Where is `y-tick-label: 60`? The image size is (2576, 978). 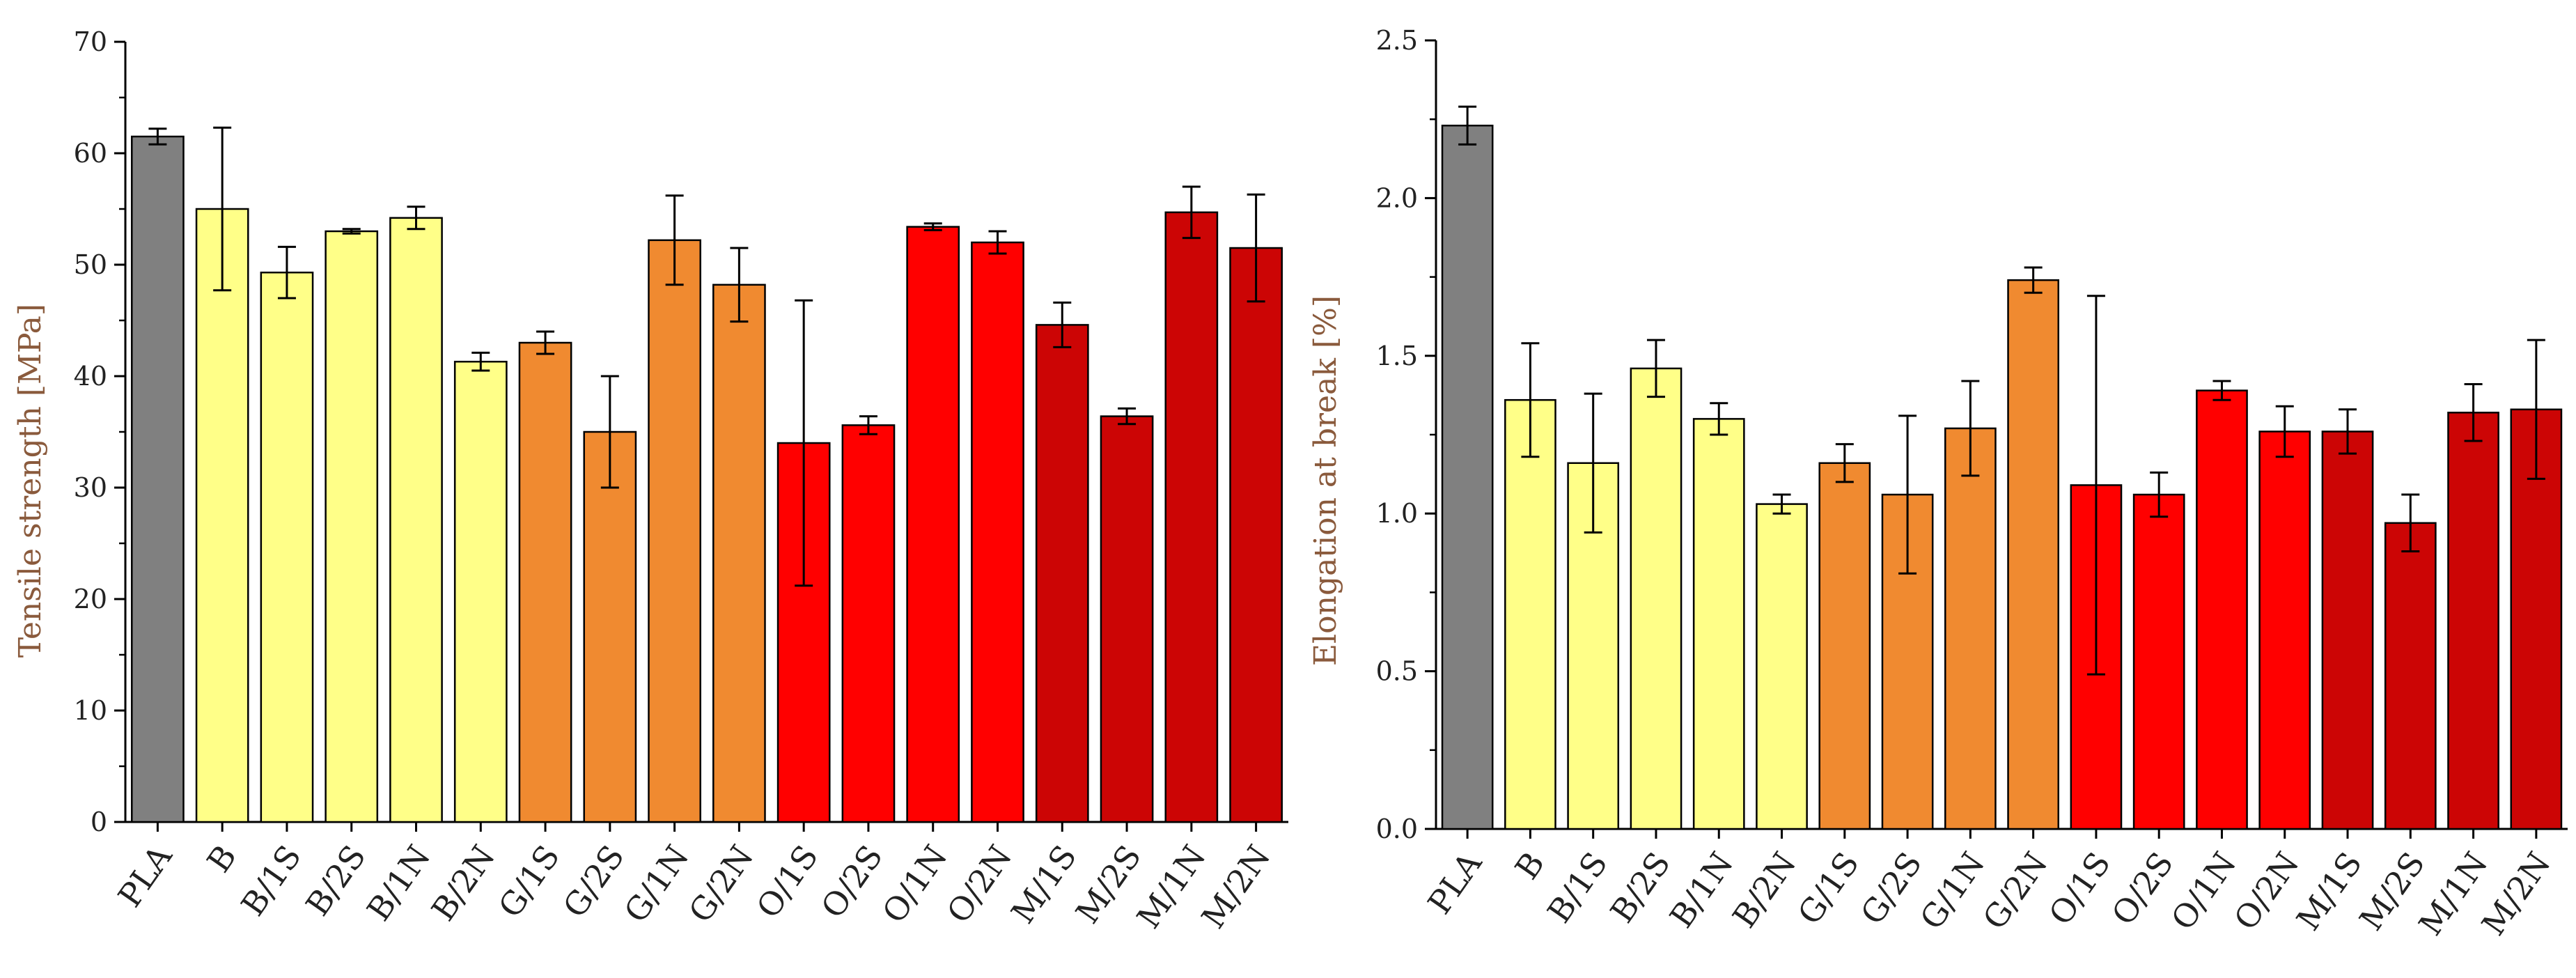
y-tick-label: 60 is located at coordinates (90, 153).